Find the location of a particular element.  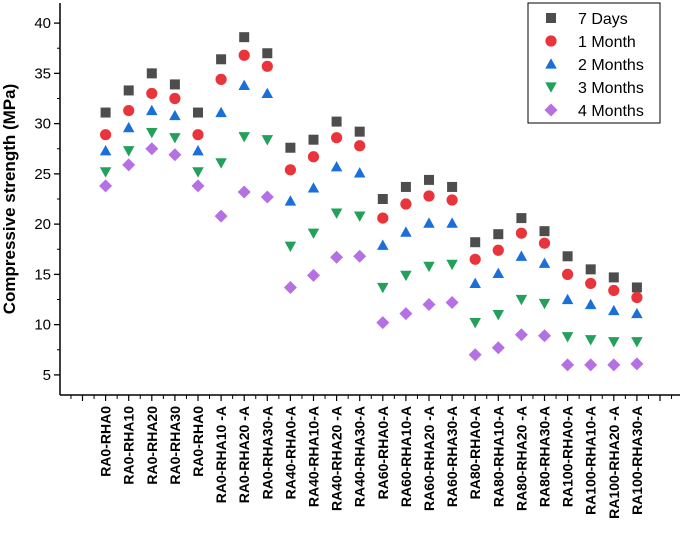

x-category-label: RA40-RHA0-A is located at coordinates (290, 452).